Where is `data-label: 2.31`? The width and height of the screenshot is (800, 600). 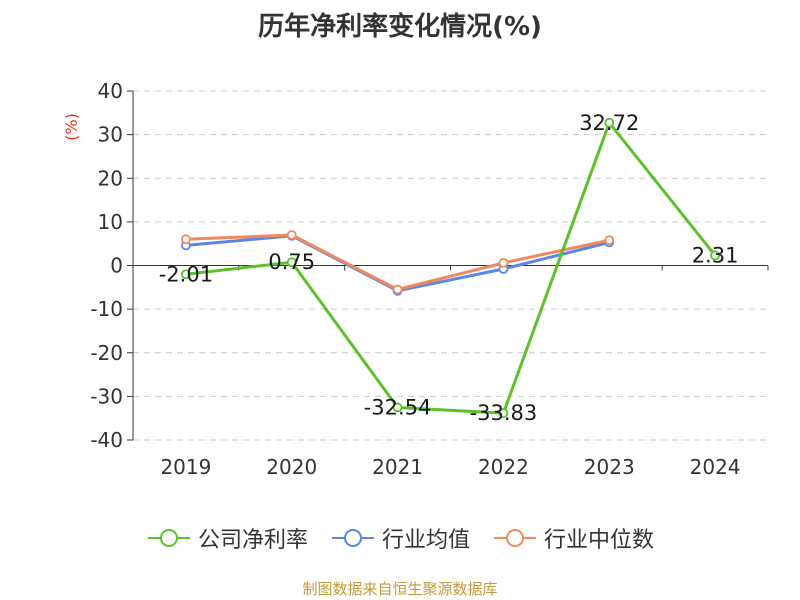
data-label: 2.31 is located at coordinates (715, 255).